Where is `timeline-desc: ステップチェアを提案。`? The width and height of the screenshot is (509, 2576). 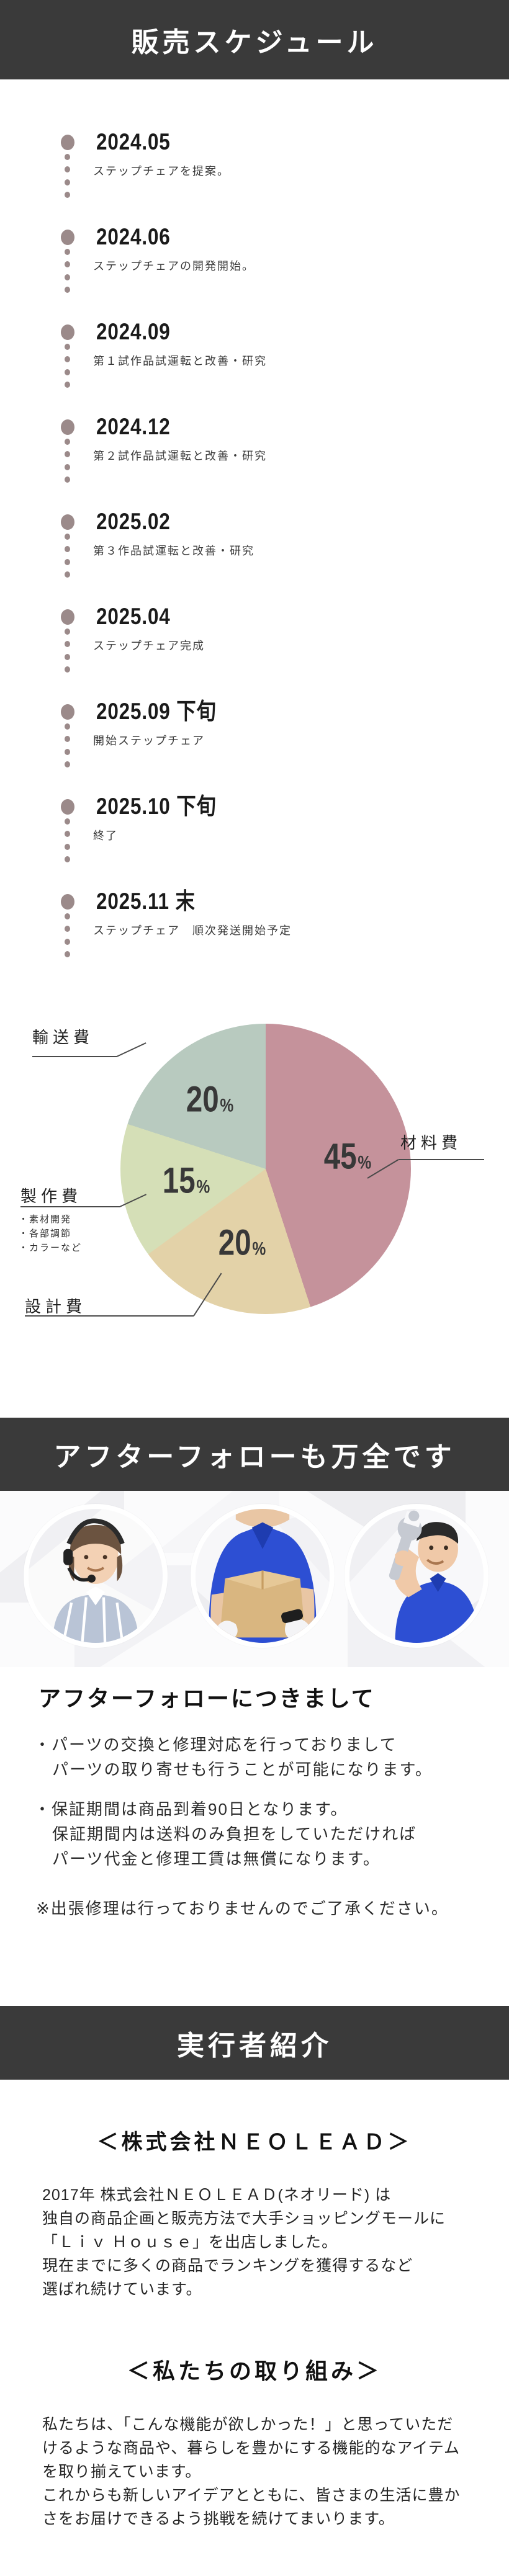 timeline-desc: ステップチェアを提案。 is located at coordinates (162, 171).